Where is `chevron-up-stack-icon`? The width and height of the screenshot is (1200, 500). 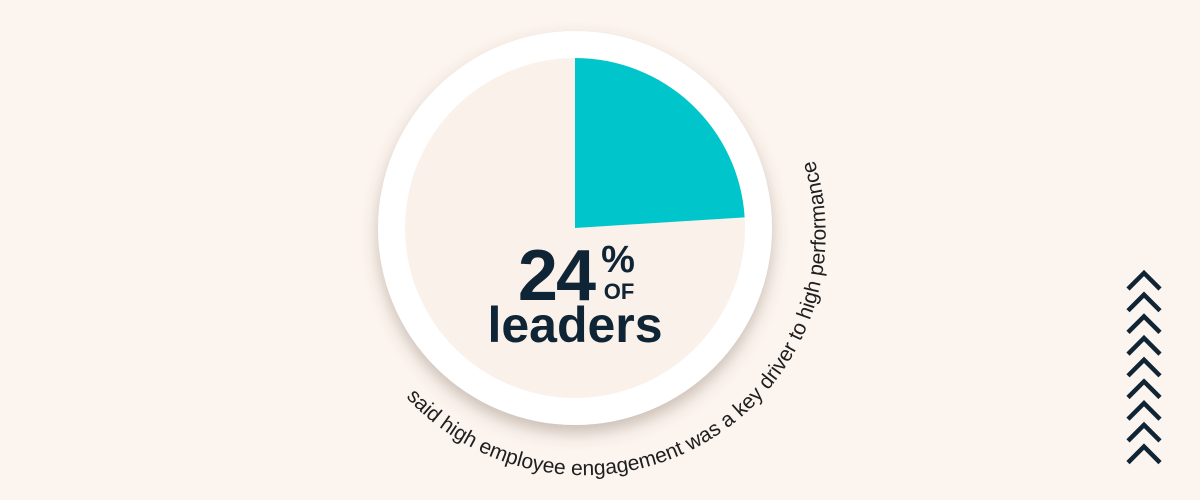 chevron-up-stack-icon is located at coordinates (1144, 367).